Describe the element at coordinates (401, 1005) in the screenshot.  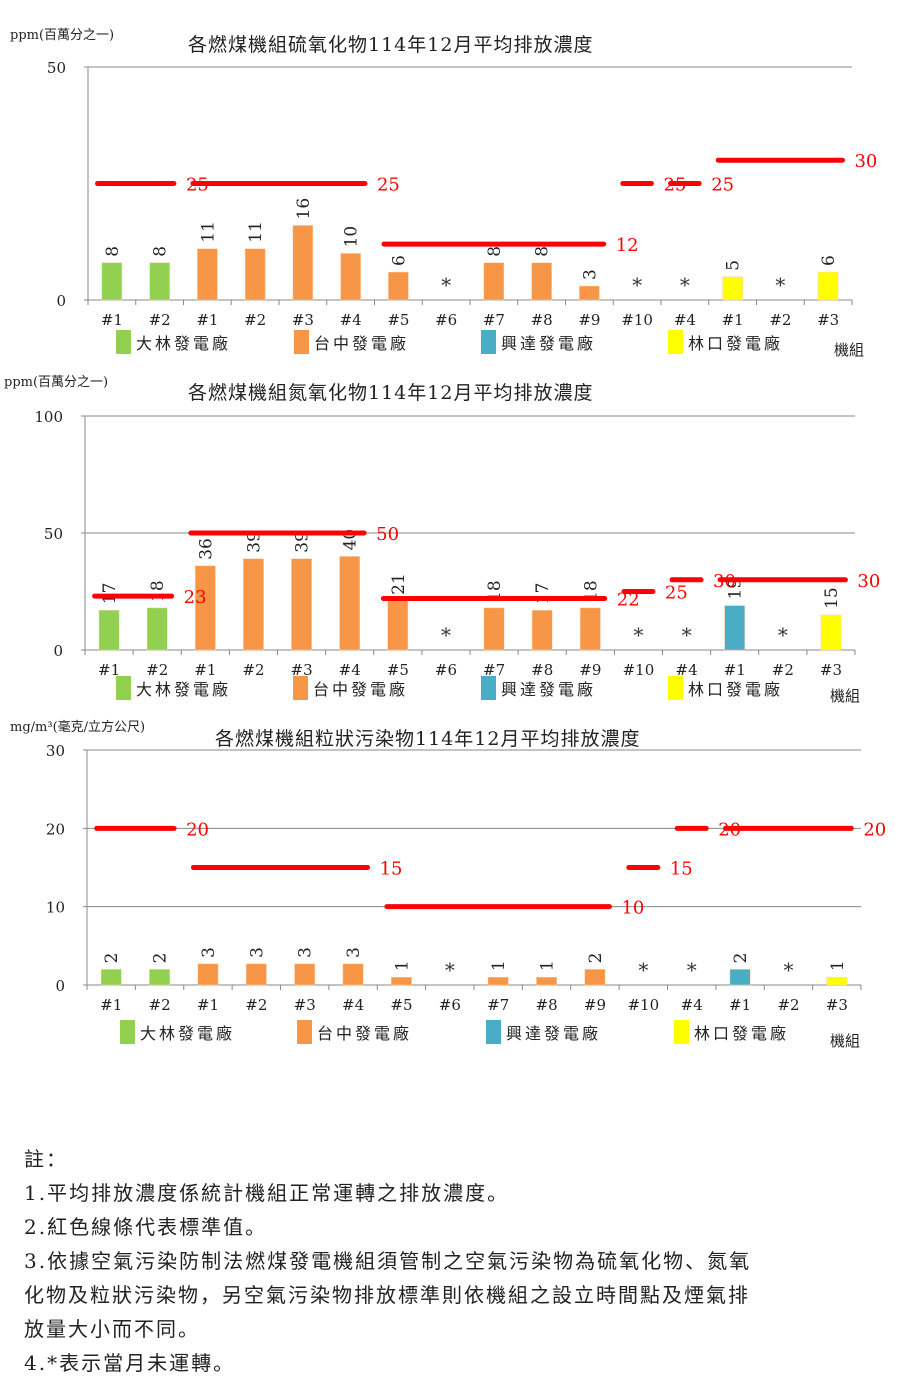
I see `x-category-label: #5` at that location.